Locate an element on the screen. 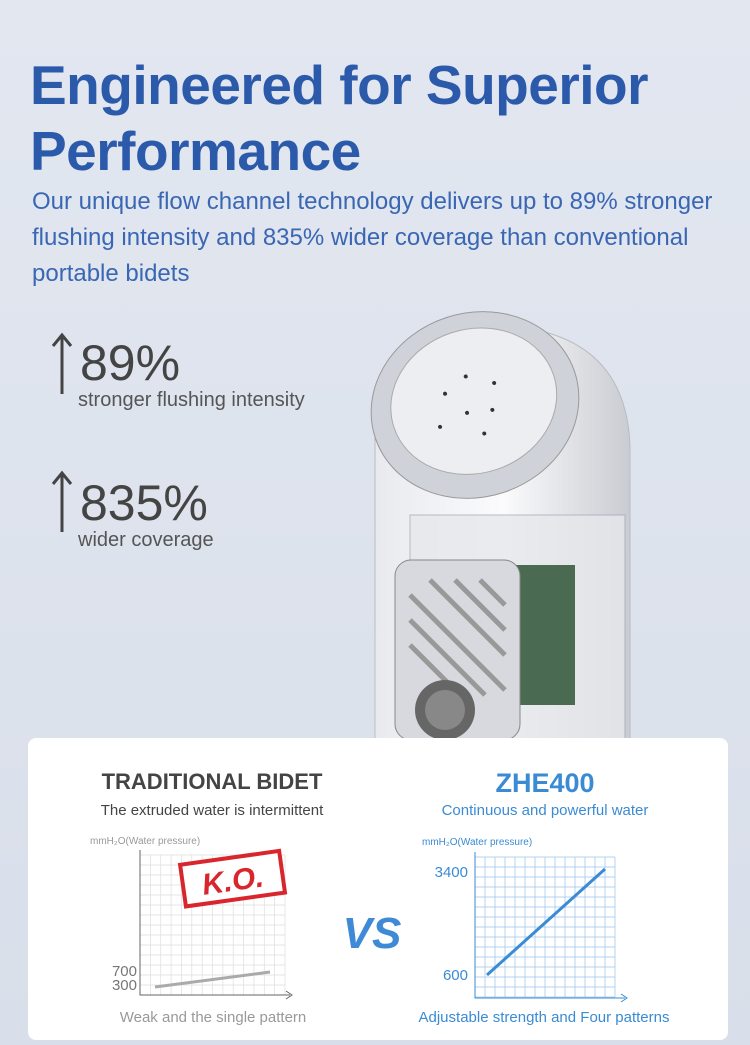 The width and height of the screenshot is (750, 1045). title: Engineered for Superior Performance is located at coordinates (339, 118).